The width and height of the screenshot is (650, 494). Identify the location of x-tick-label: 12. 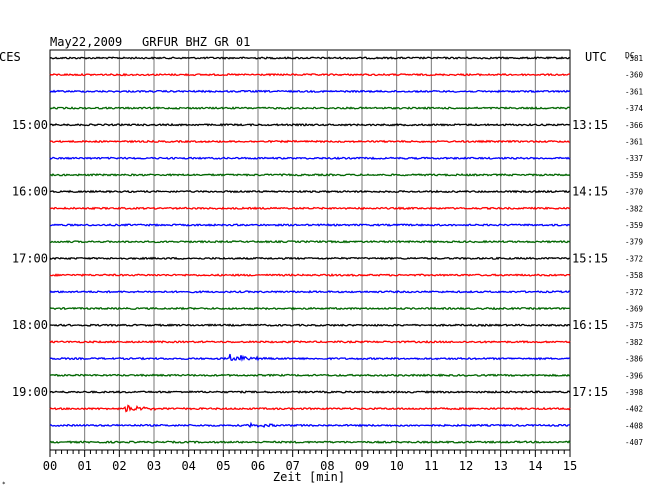
(466, 466).